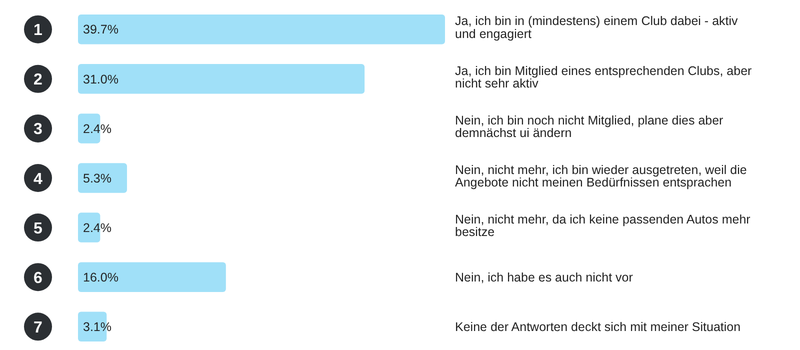 The width and height of the screenshot is (800, 350). Describe the element at coordinates (100, 277) in the screenshot. I see `data-label: 16.0%` at that location.